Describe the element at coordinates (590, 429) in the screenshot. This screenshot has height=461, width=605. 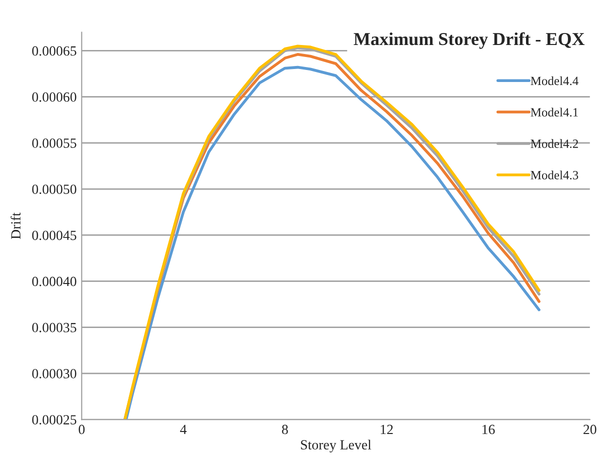
I see `x-tick-label: 20` at that location.